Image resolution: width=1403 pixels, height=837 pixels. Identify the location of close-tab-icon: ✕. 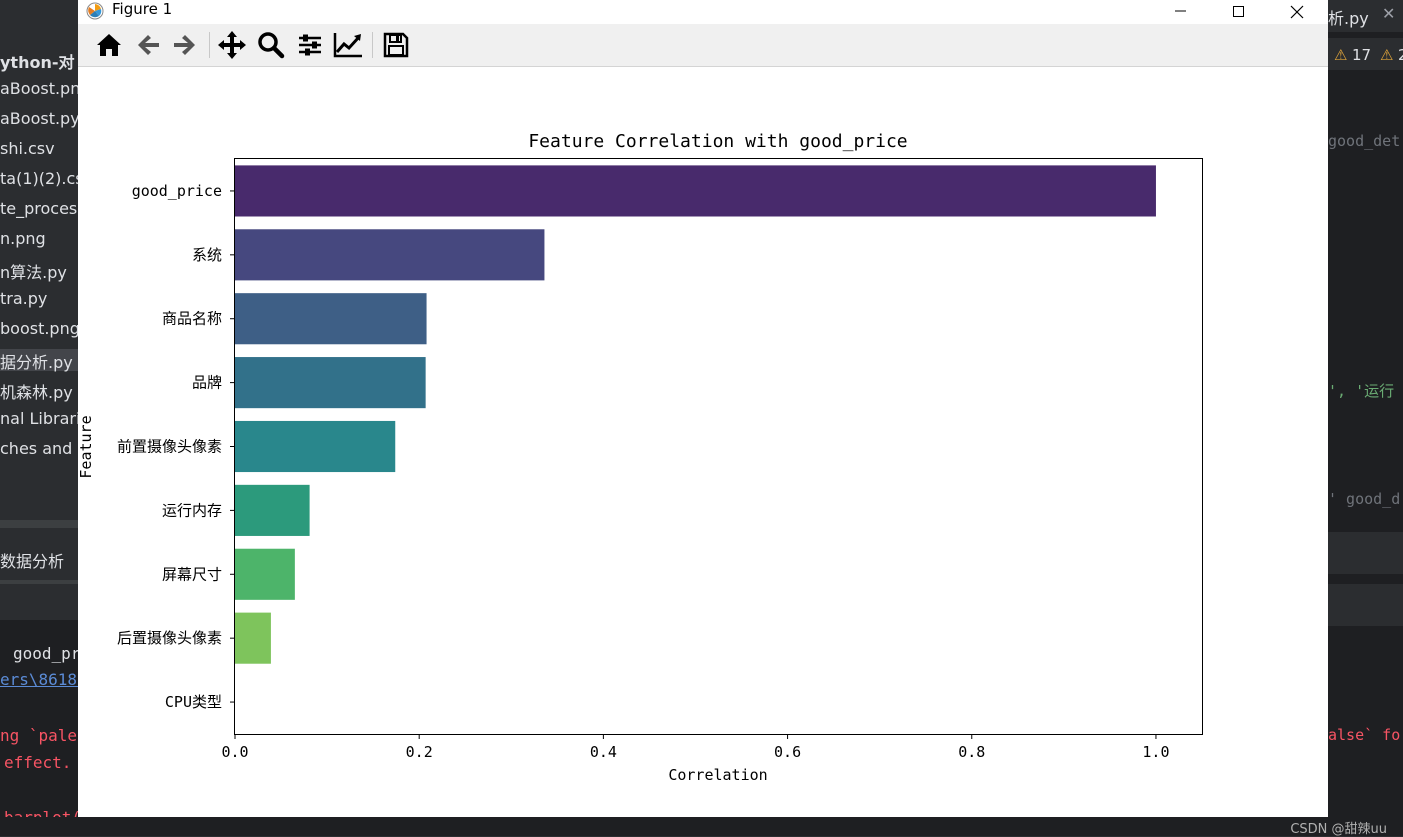
(1389, 13).